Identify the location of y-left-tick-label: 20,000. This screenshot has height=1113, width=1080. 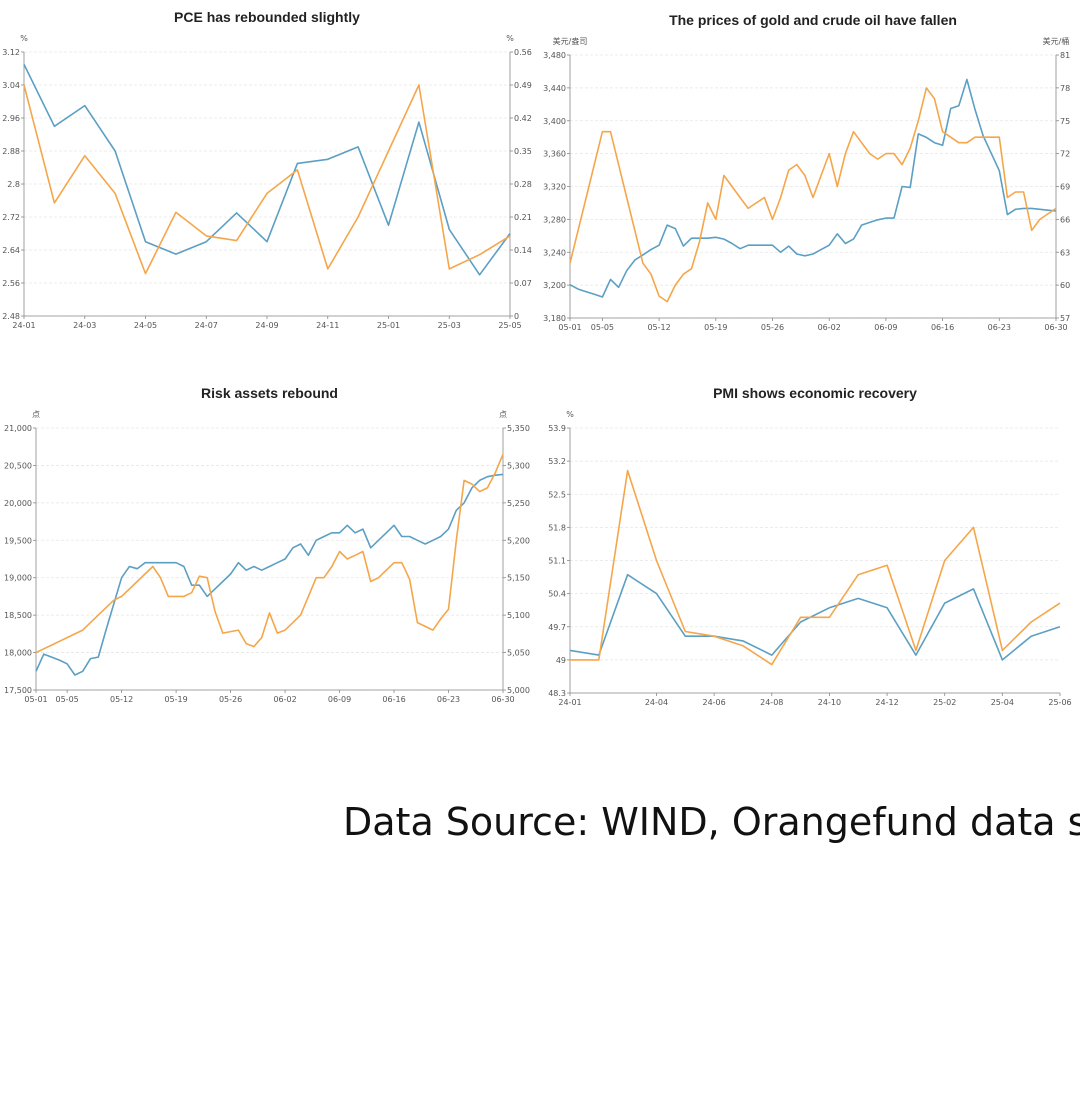
(18, 503).